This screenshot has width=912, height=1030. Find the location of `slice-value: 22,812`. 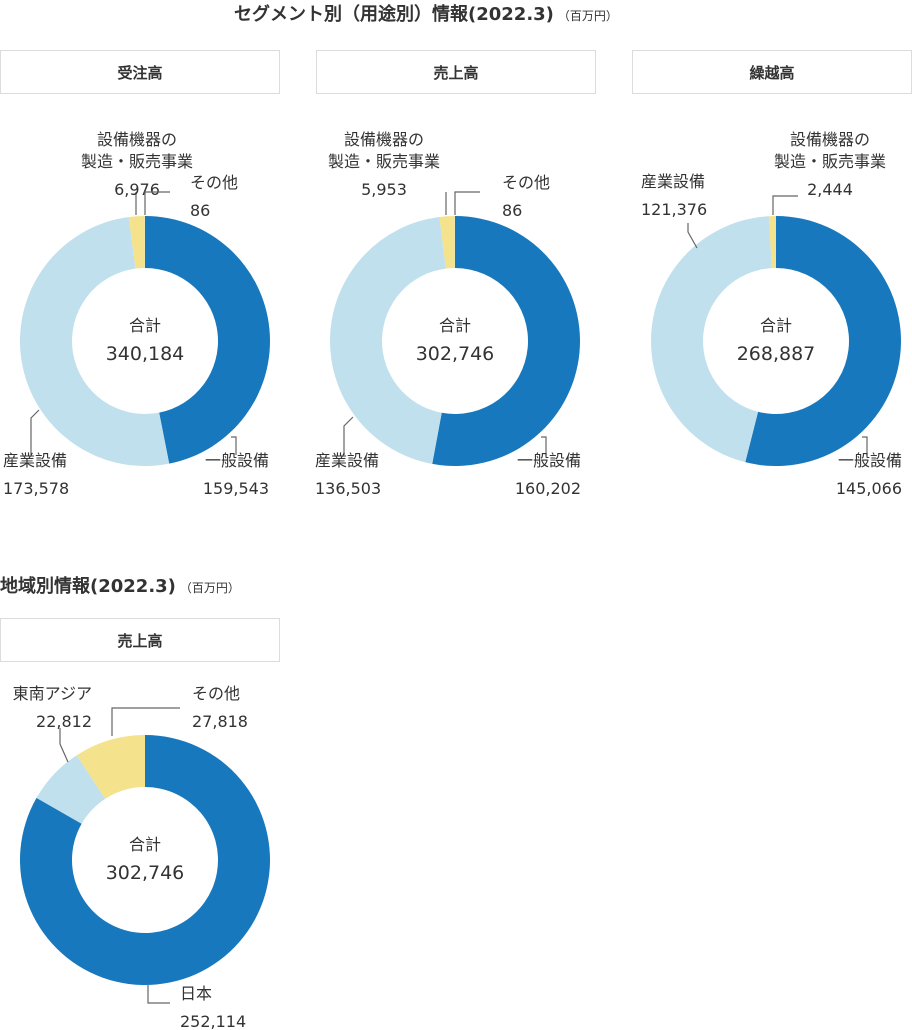

slice-value: 22,812 is located at coordinates (64, 721).